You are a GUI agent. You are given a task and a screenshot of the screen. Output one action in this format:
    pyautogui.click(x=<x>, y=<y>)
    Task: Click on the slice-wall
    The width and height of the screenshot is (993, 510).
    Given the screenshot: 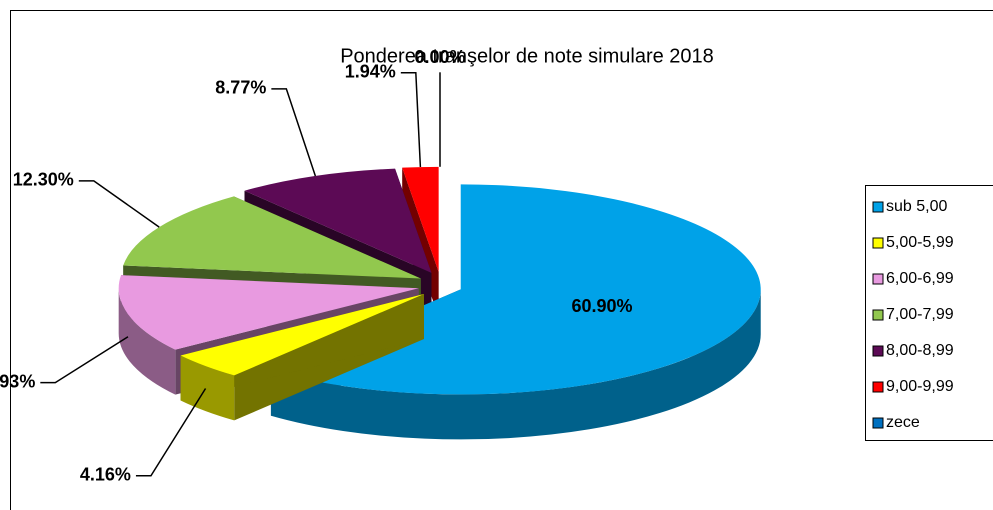 What is the action you would take?
    pyautogui.click(x=302, y=347)
    